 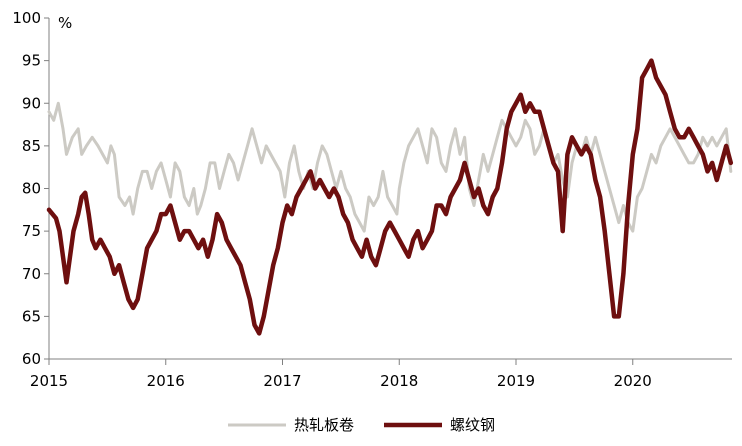 I want to click on y-tick-label: 90, so click(x=31, y=103).